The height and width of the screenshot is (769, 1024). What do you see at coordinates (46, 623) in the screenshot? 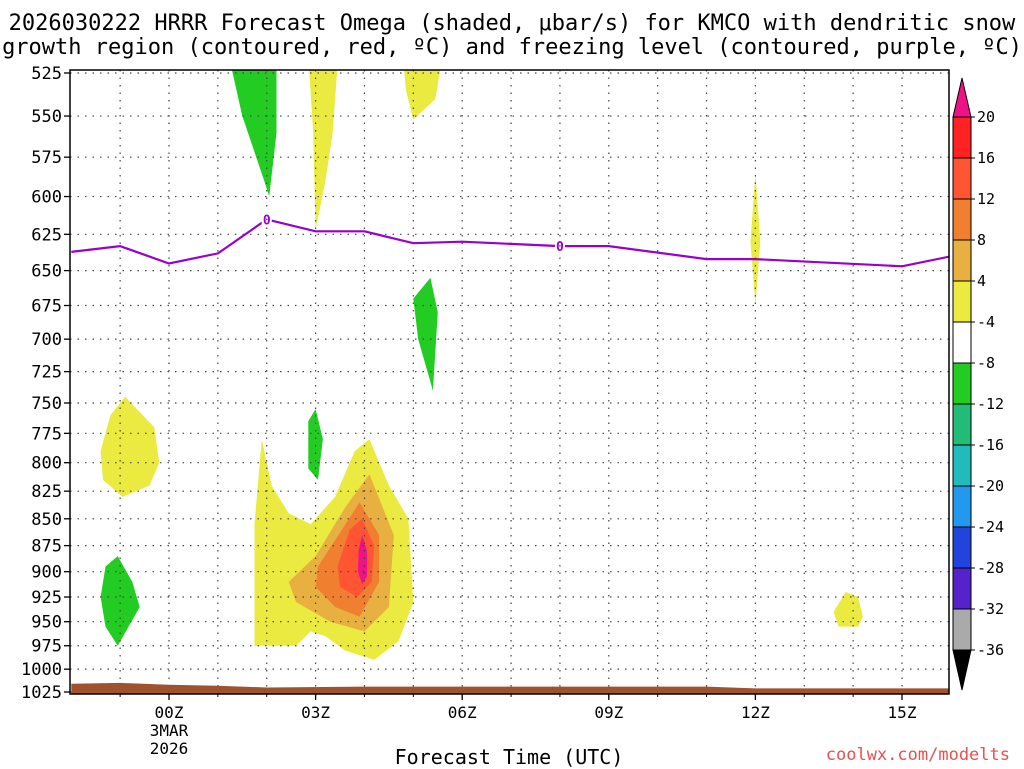
I see `y-tick-label: 950` at bounding box center [46, 623].